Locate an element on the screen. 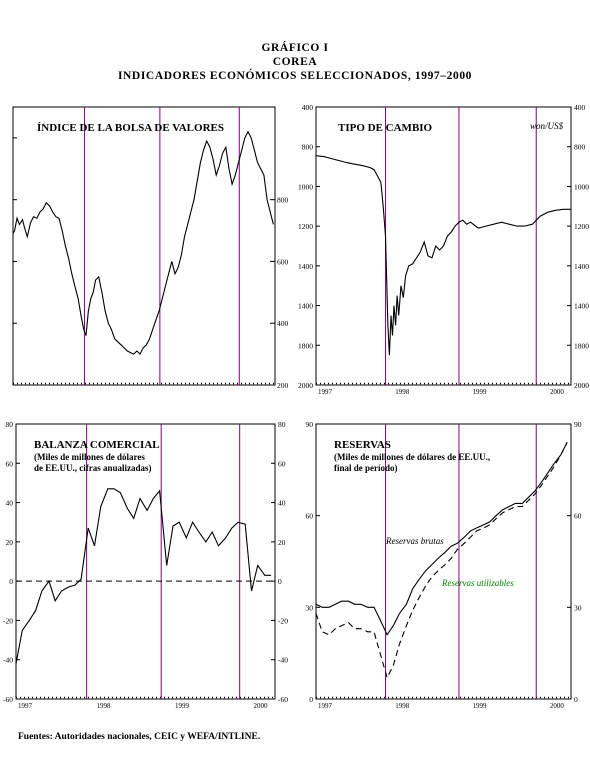 This screenshot has width=590, height=776. panel-subtitle: (Miles de millones de dólares de EE.UU., is located at coordinates (412, 457).